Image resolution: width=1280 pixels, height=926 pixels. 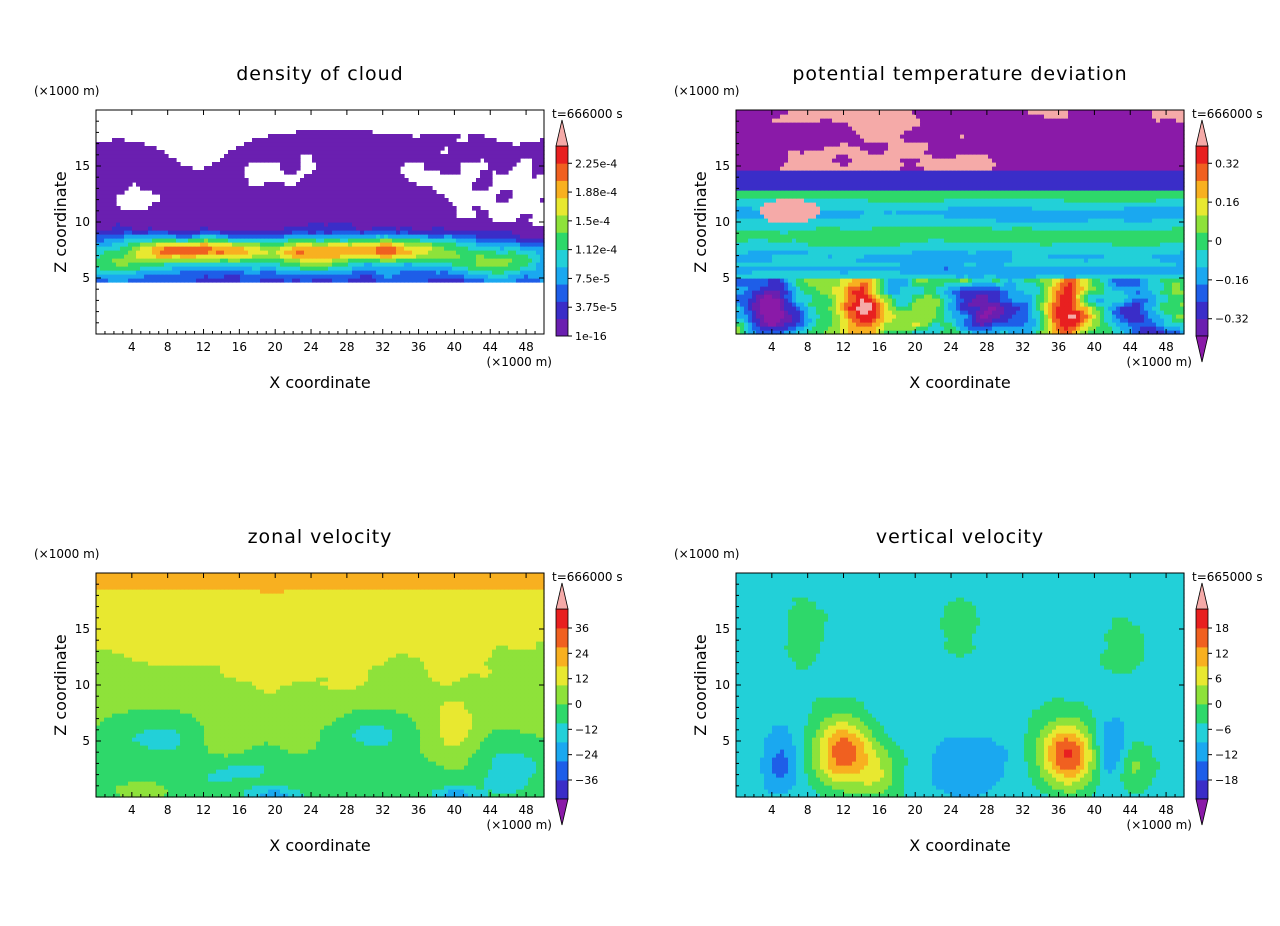 I want to click on colorbar-tick-label: 2.25e-4, so click(x=596, y=163).